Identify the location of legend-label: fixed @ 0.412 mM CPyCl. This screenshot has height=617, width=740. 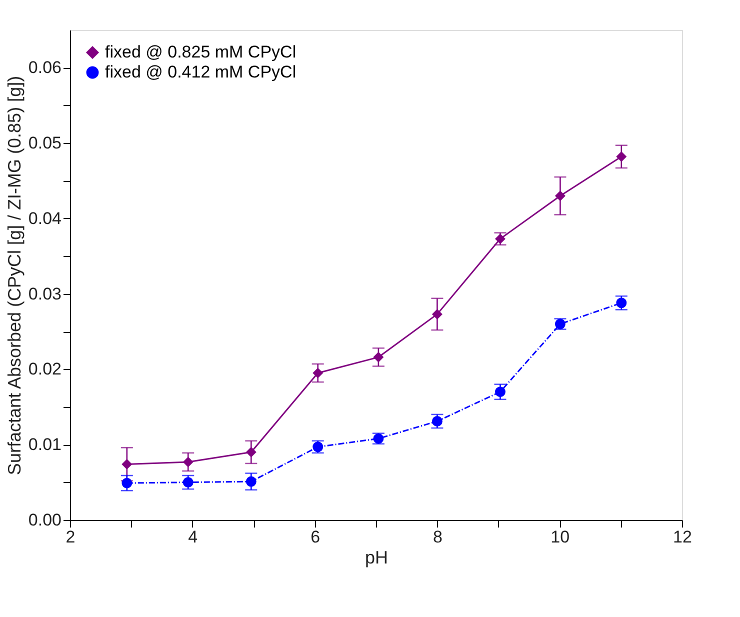
(200, 72).